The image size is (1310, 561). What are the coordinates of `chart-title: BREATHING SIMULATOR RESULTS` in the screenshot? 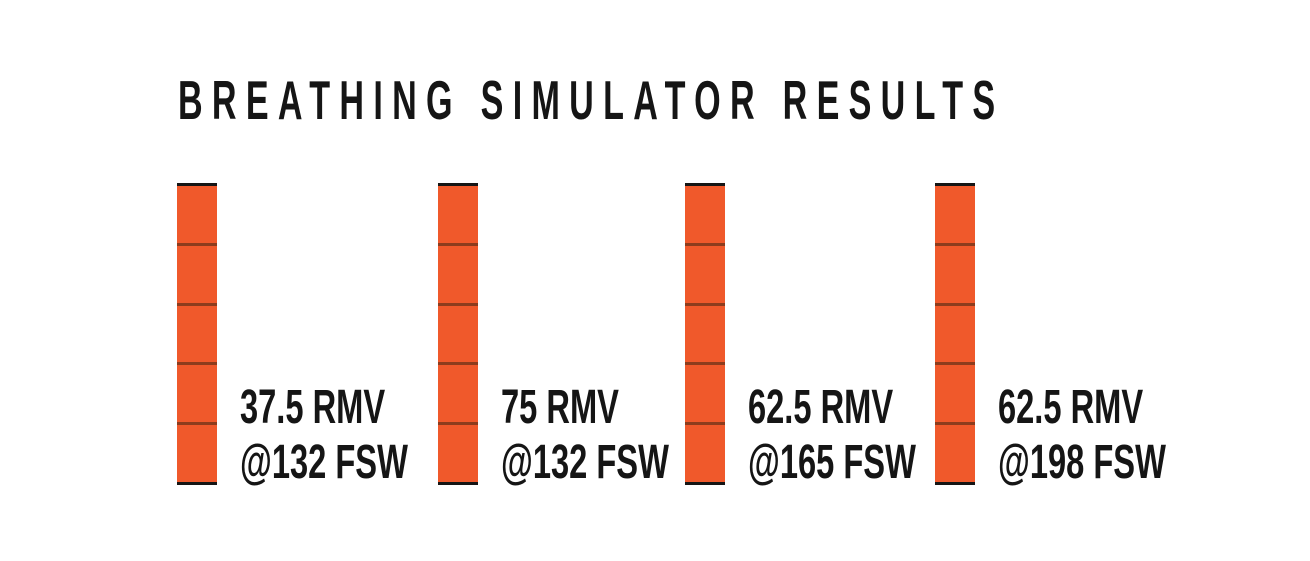 It's located at (591, 100).